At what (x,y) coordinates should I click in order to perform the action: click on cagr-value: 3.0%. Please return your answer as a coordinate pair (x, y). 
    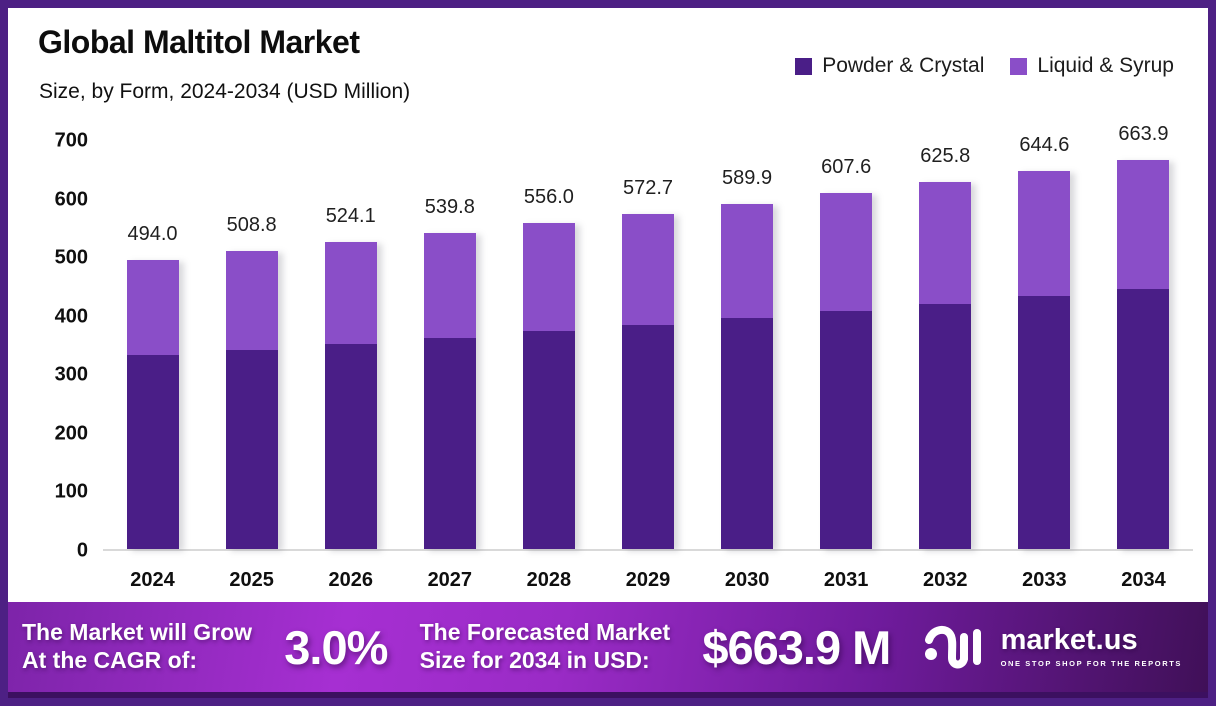
    Looking at the image, I should click on (336, 647).